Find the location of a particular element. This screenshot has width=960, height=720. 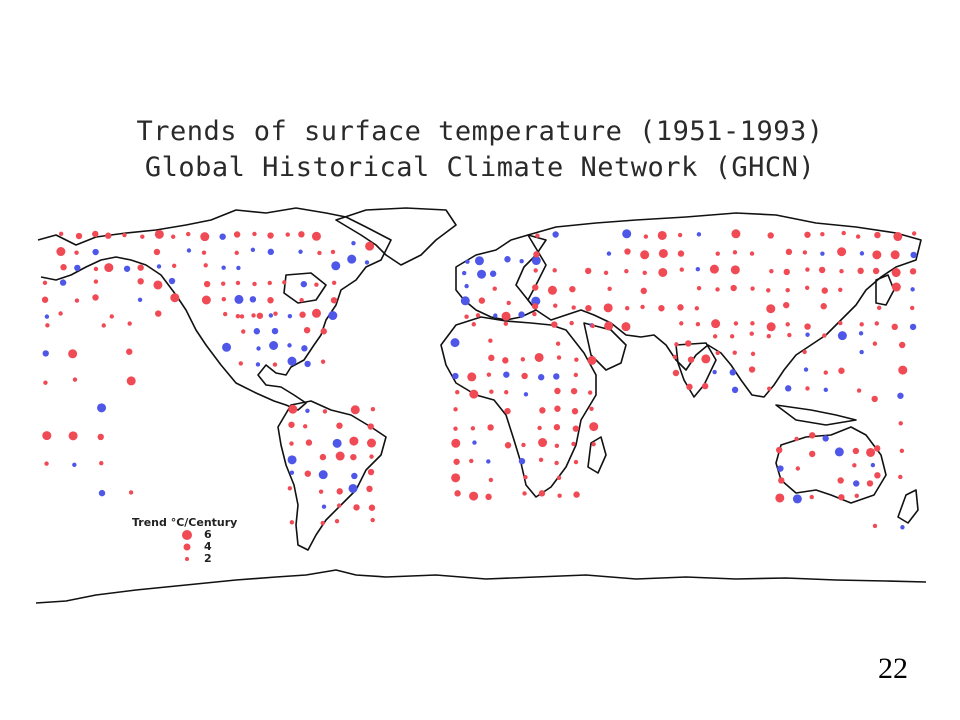

legend-value: 2 is located at coordinates (208, 558).